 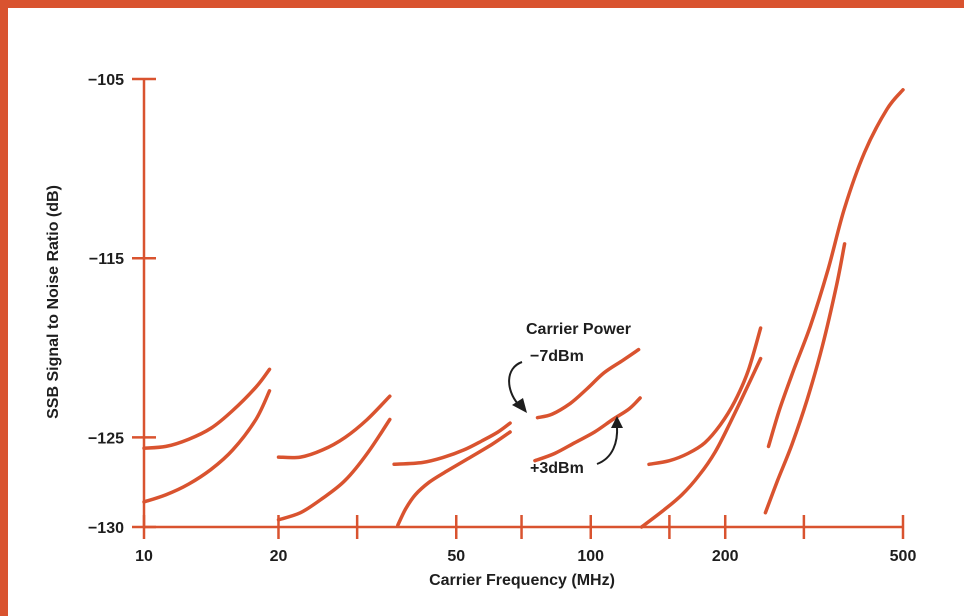 What do you see at coordinates (557, 356) in the screenshot?
I see `minus-7dbm-label: −7dBm` at bounding box center [557, 356].